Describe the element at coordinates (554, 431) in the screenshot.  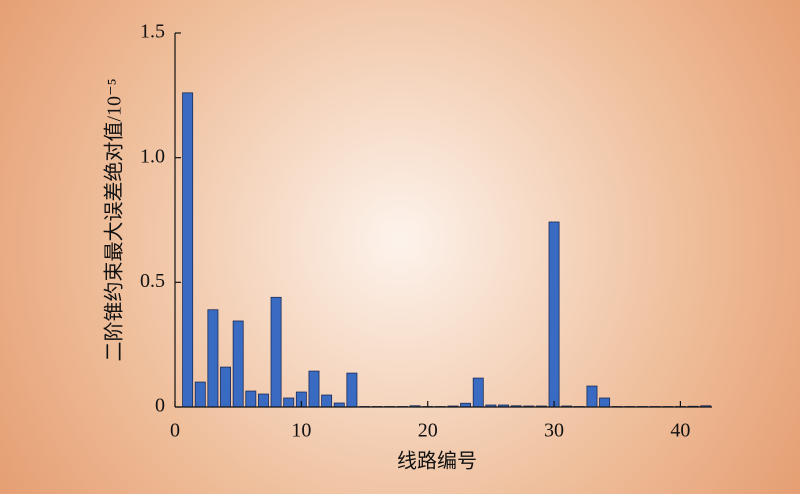
I see `x-tick-label: 30` at that location.